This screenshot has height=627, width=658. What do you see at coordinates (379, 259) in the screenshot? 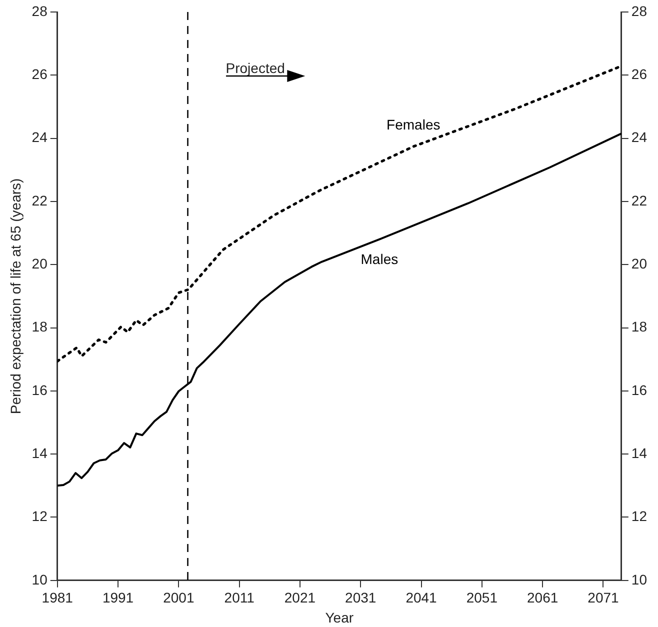
I see `series-label: Males` at bounding box center [379, 259].